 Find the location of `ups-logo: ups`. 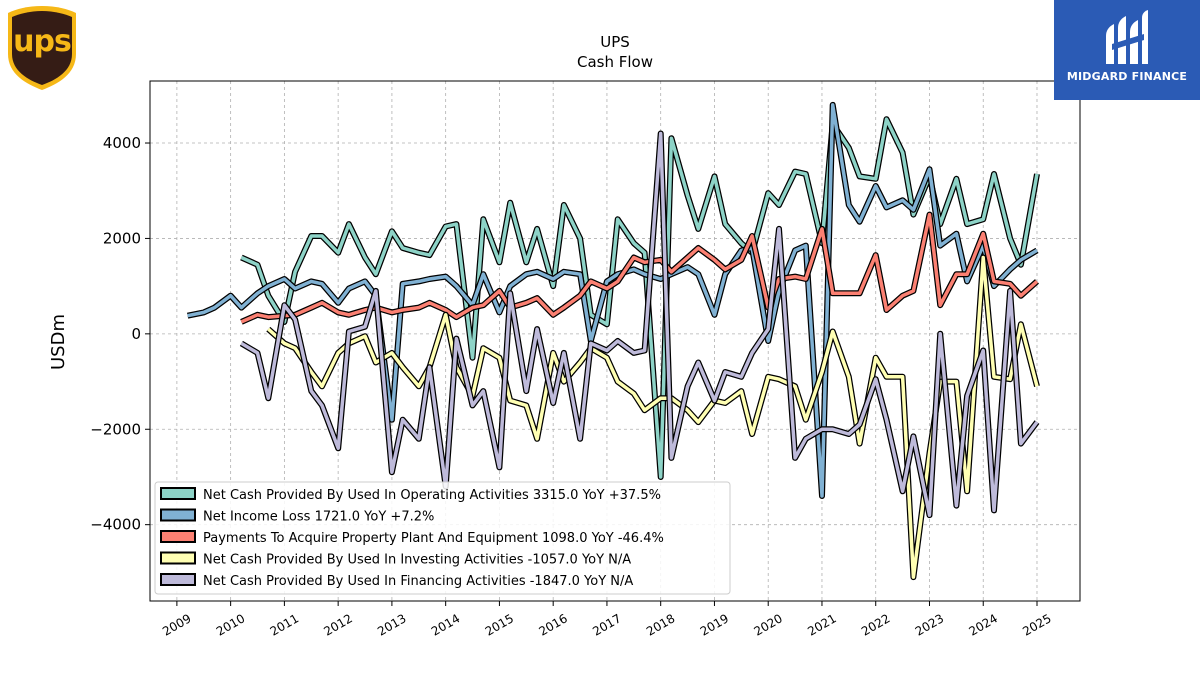

ups-logo: ups is located at coordinates (42, 48).